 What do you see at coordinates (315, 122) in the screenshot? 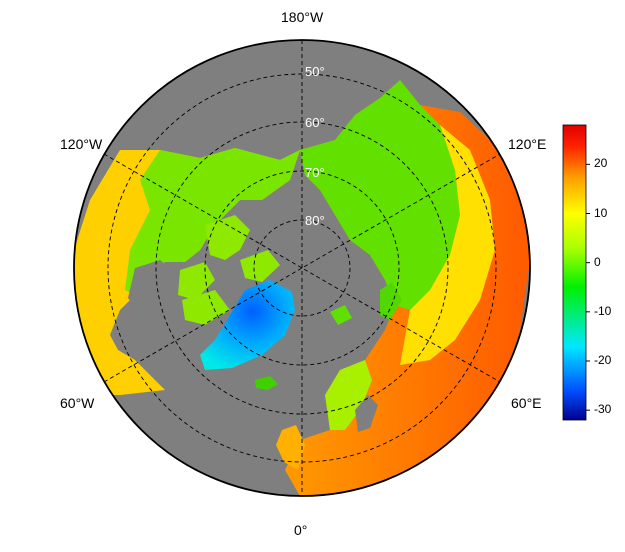
I see `lat-label-60: 60°` at bounding box center [315, 122].